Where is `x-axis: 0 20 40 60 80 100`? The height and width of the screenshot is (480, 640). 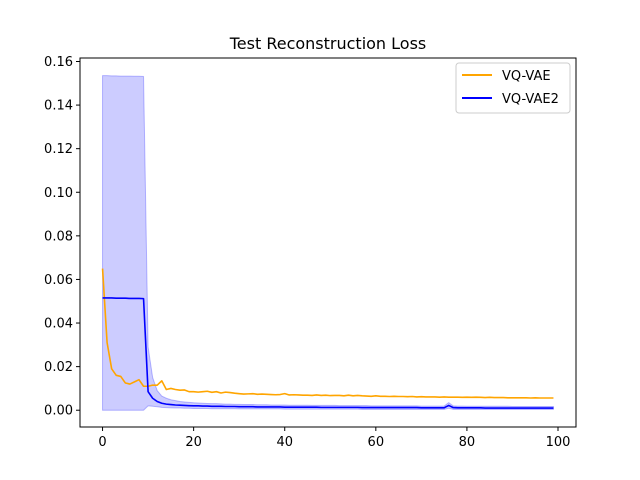 x-axis: 0 20 40 60 80 100 is located at coordinates (334, 438).